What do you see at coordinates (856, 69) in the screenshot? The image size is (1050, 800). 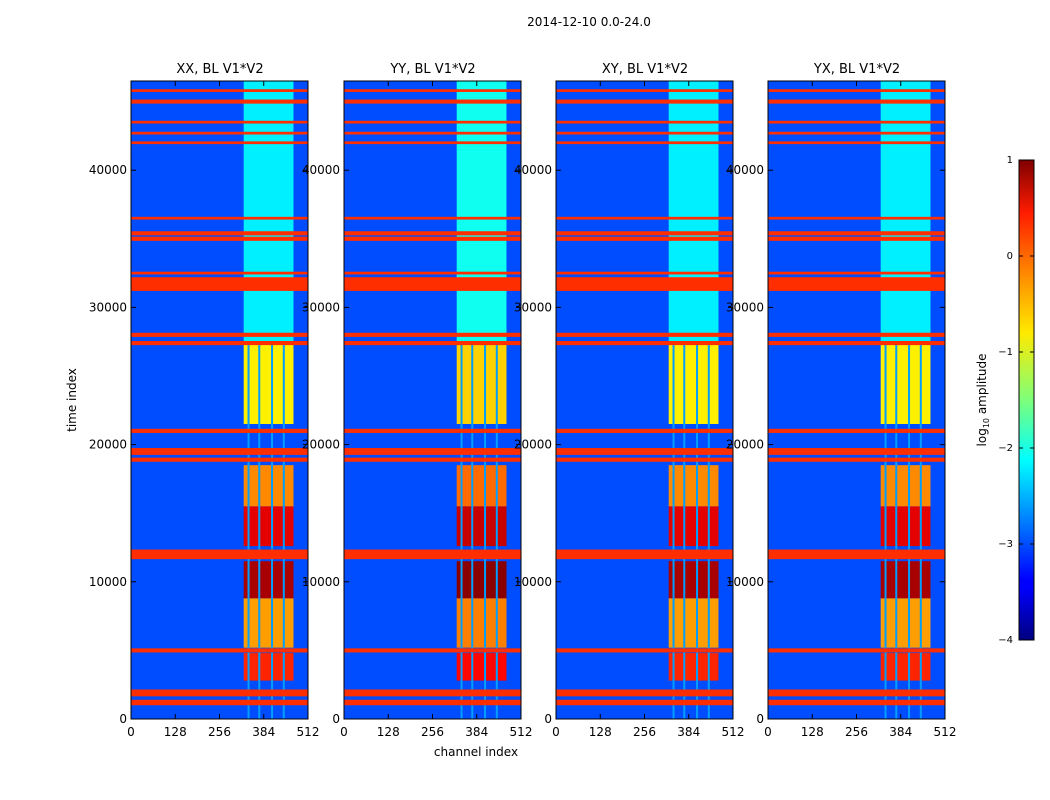 I see `panel-title: YX, BL V1*V2` at bounding box center [856, 69].